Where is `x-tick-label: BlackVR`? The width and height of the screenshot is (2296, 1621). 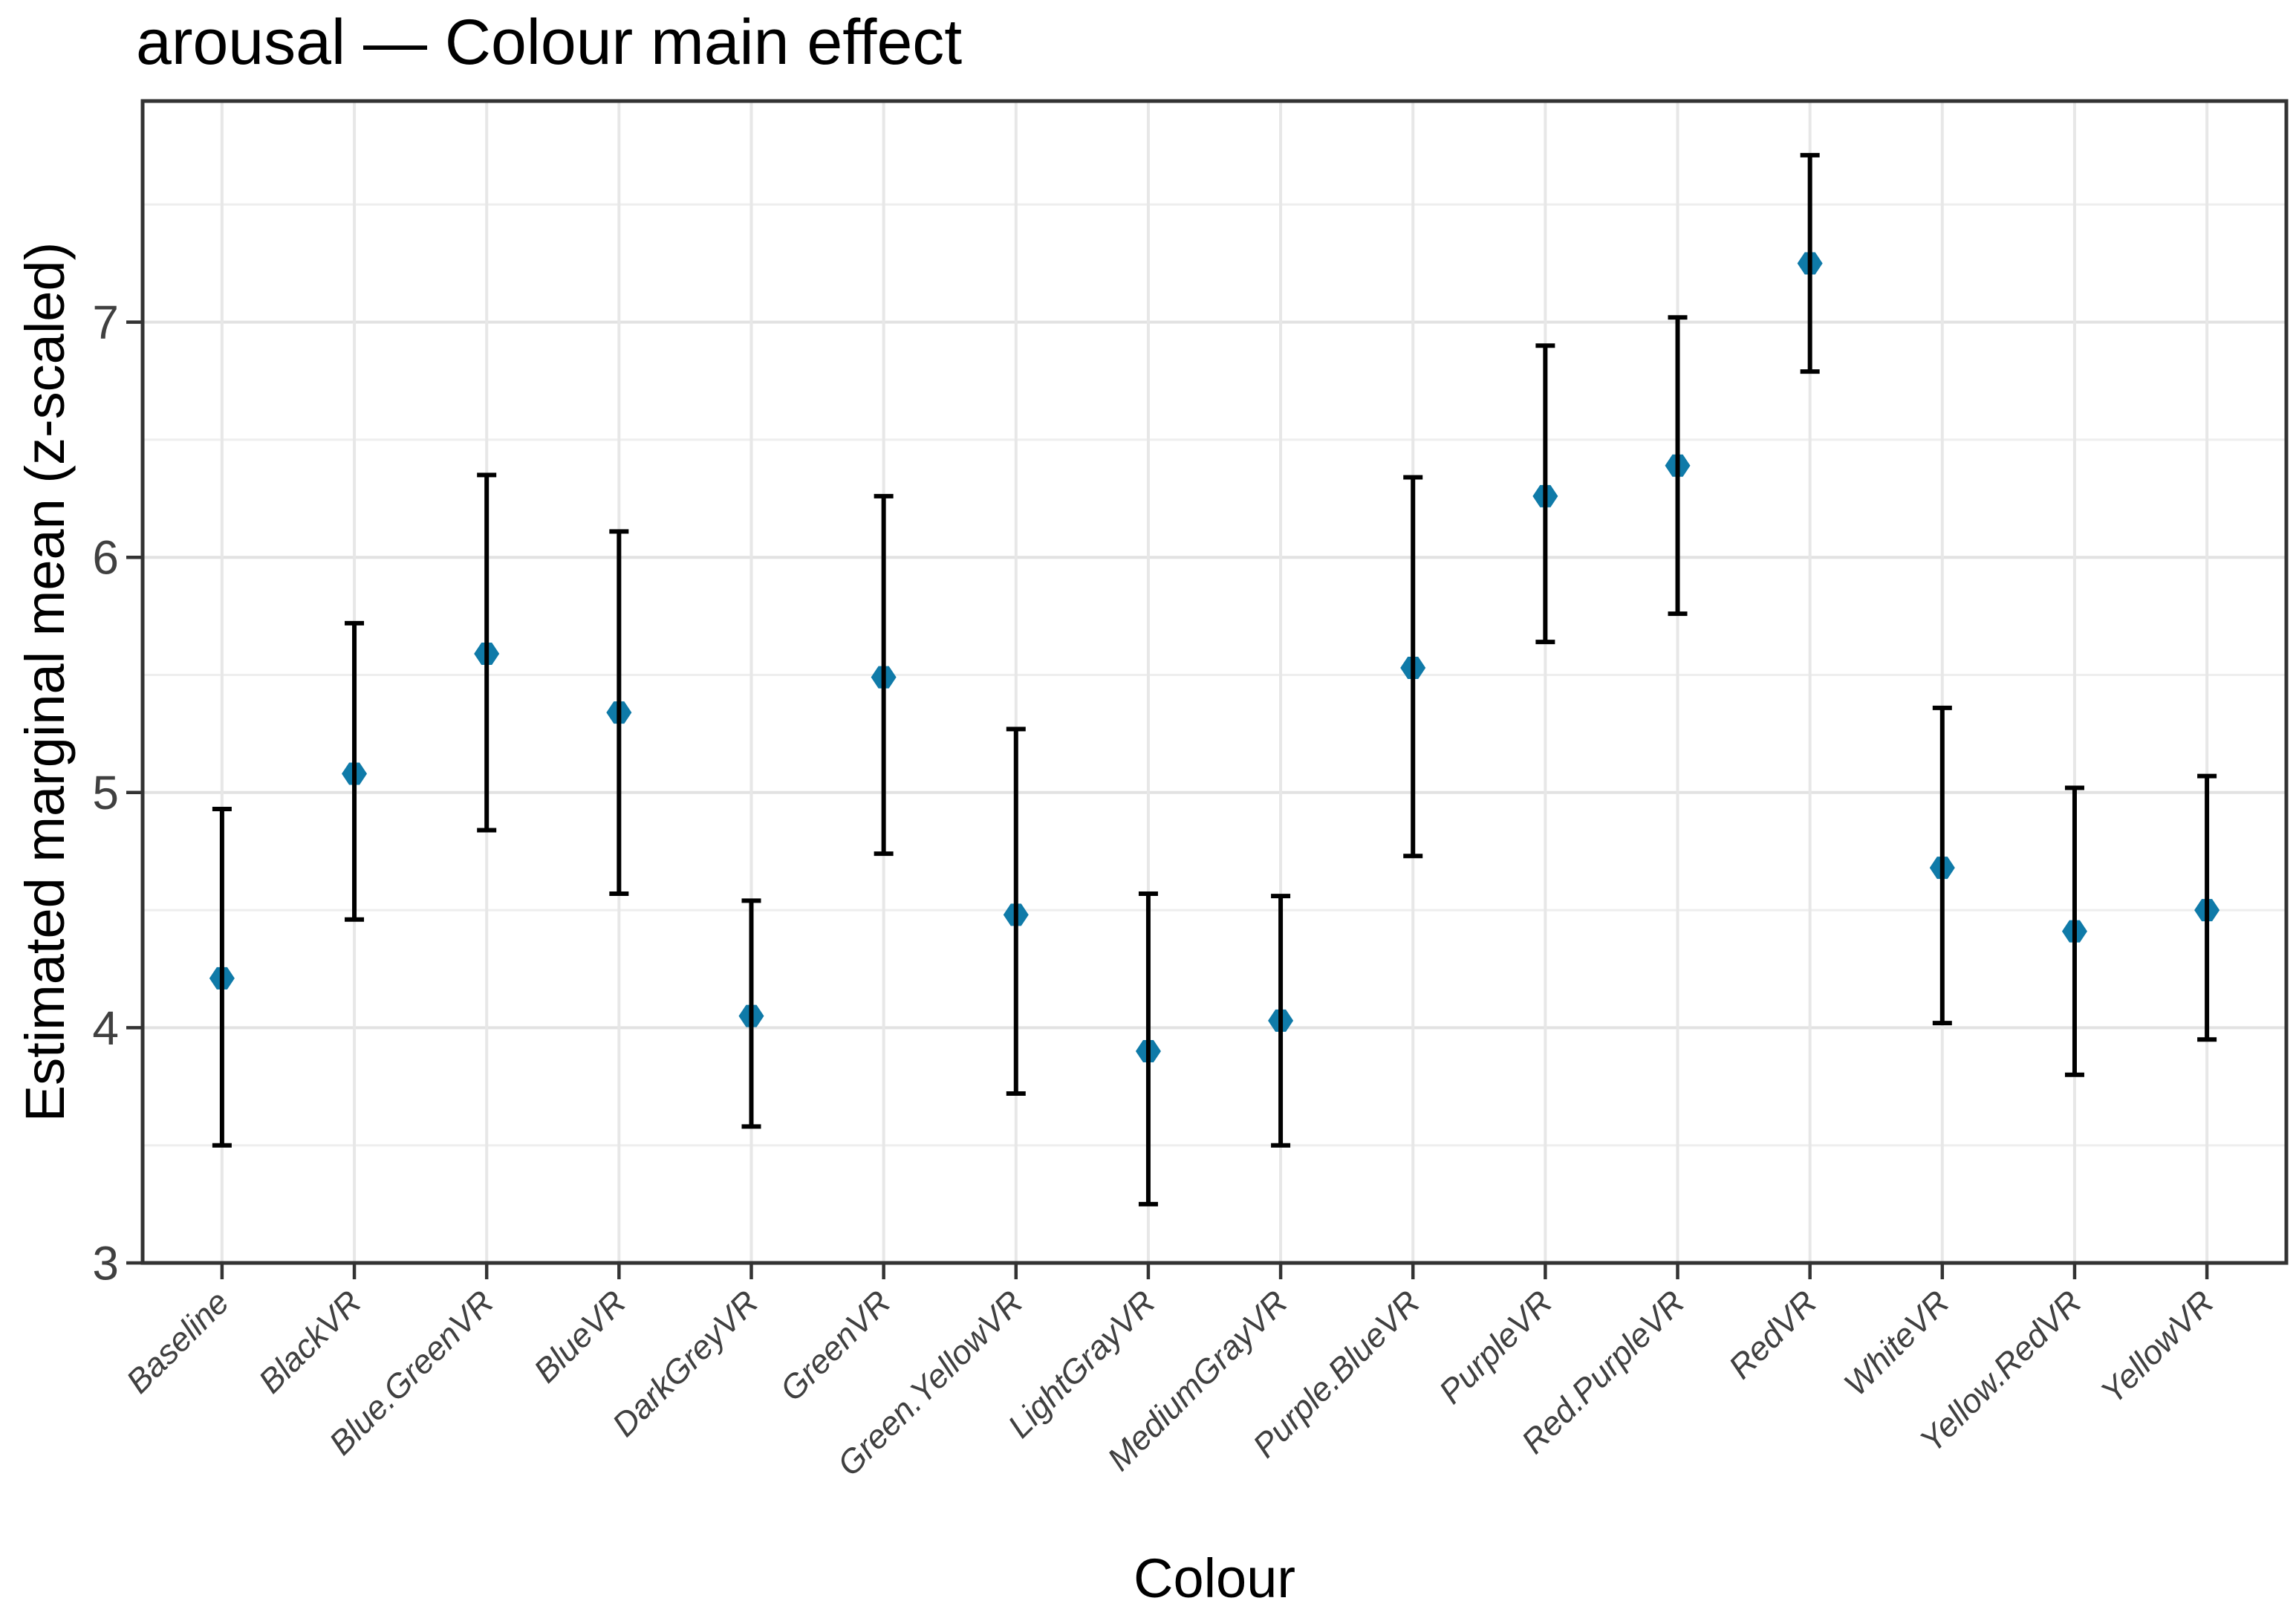
x-tick-label: BlackVR is located at coordinates (309, 1341).